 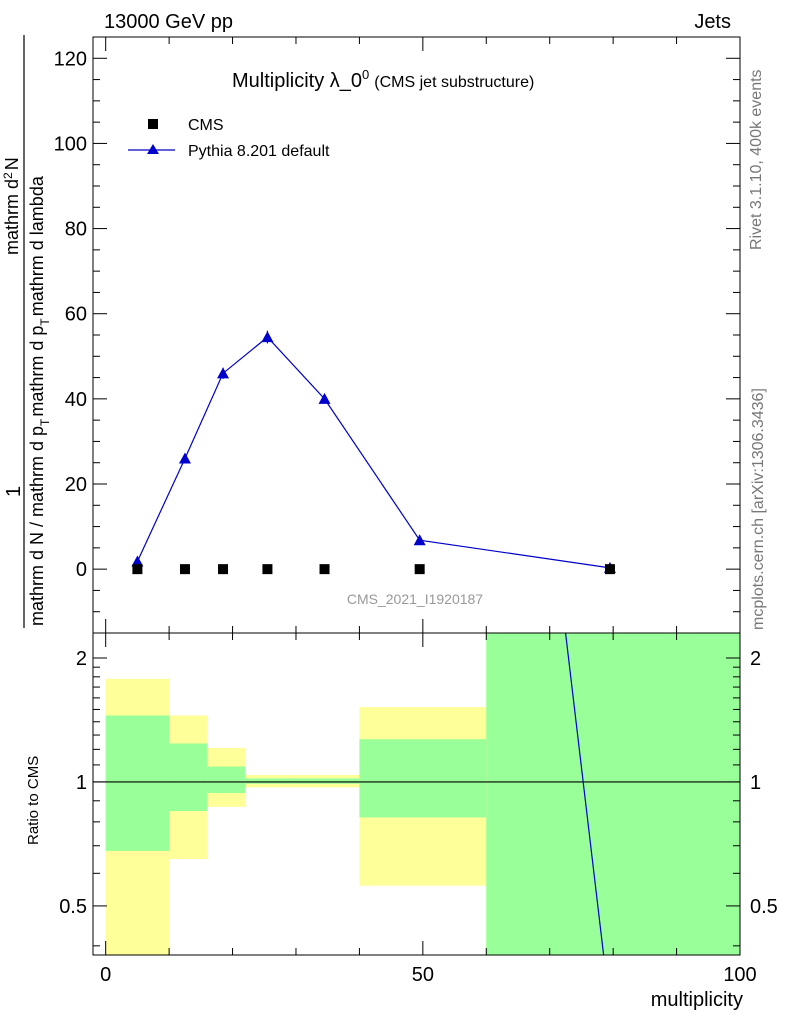 I want to click on analysis-watermark: CMS_2021_I1920187, so click(x=415, y=599).